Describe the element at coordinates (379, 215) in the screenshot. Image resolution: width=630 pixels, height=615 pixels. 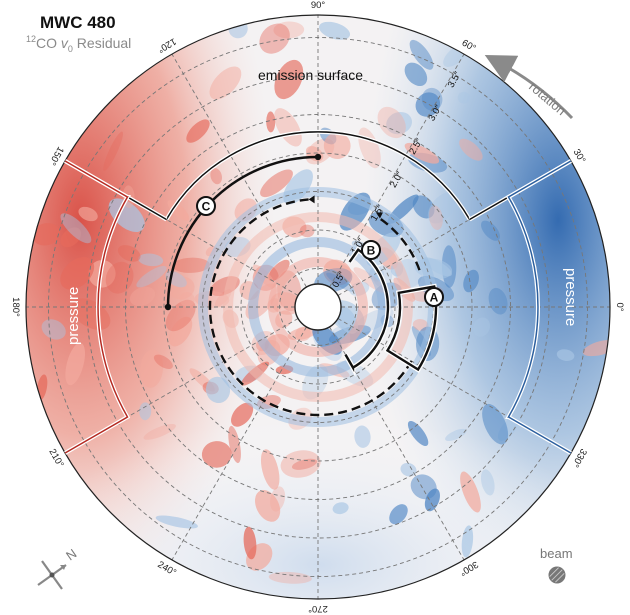
I see `dashed-arrow-head` at that location.